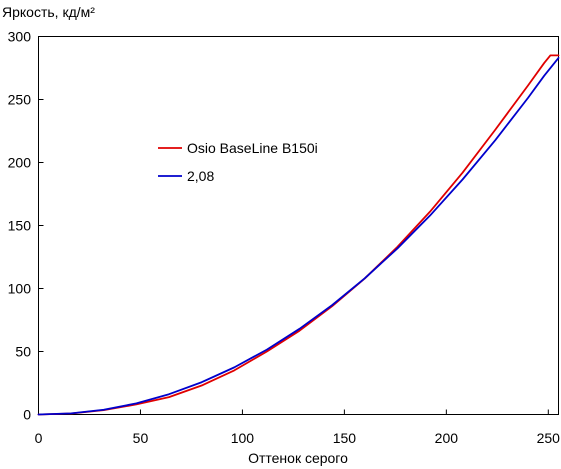  Describe the element at coordinates (27, 415) in the screenshot. I see `y-tick-label: 0` at that location.